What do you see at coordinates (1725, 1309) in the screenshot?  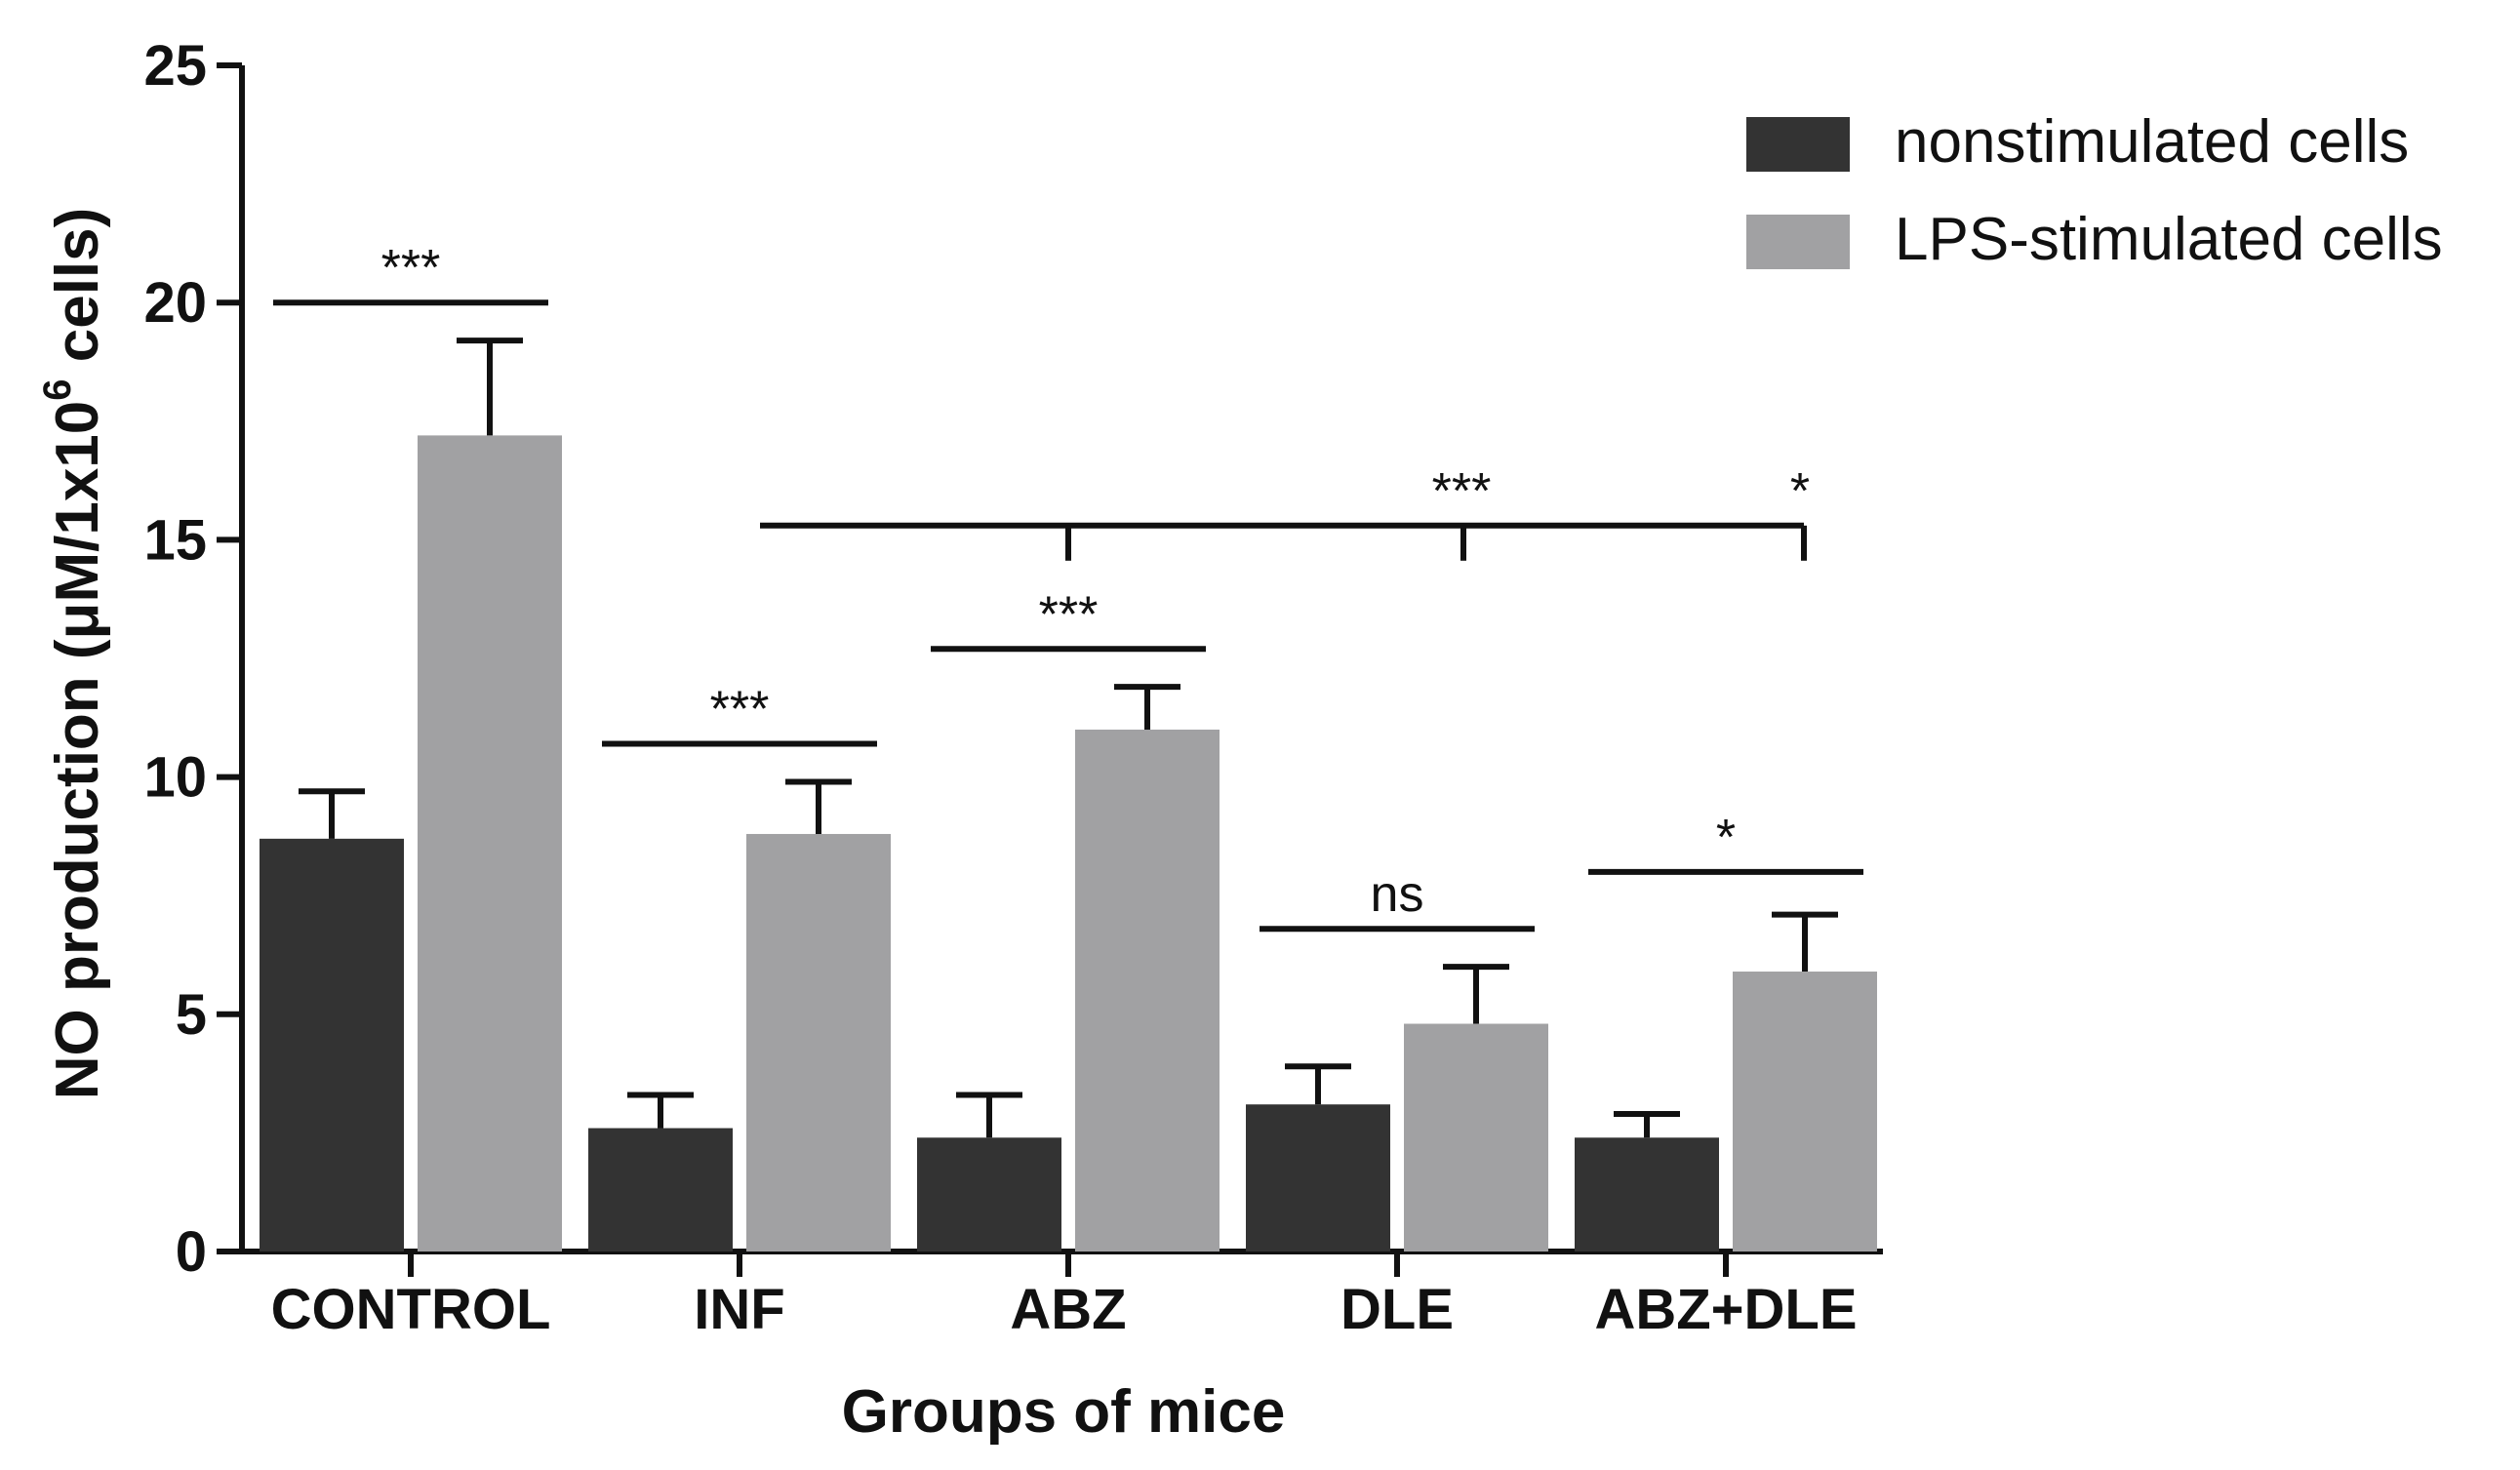 I see `x-category-label: ABZ+DLE` at bounding box center [1725, 1309].